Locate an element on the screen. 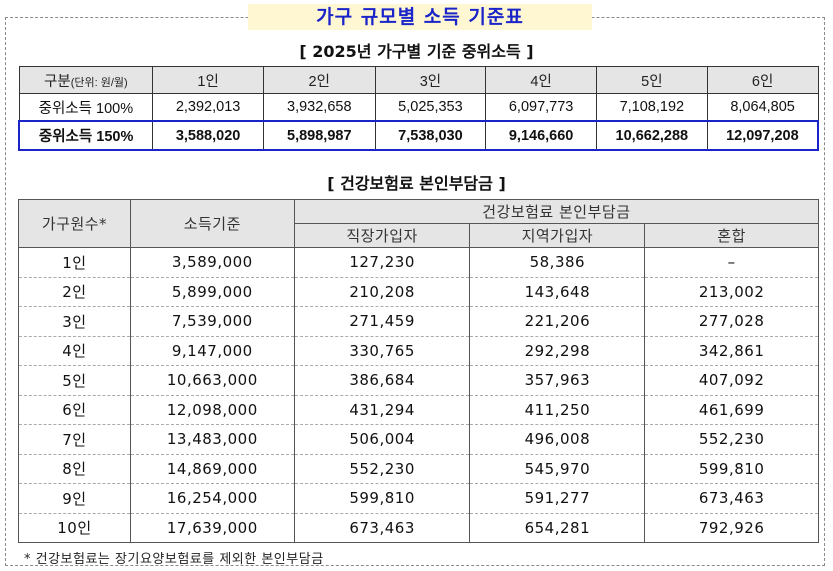 The height and width of the screenshot is (571, 833). table-row: 3인 7,539,000 271,459 221,206 277,028 is located at coordinates (418, 321).